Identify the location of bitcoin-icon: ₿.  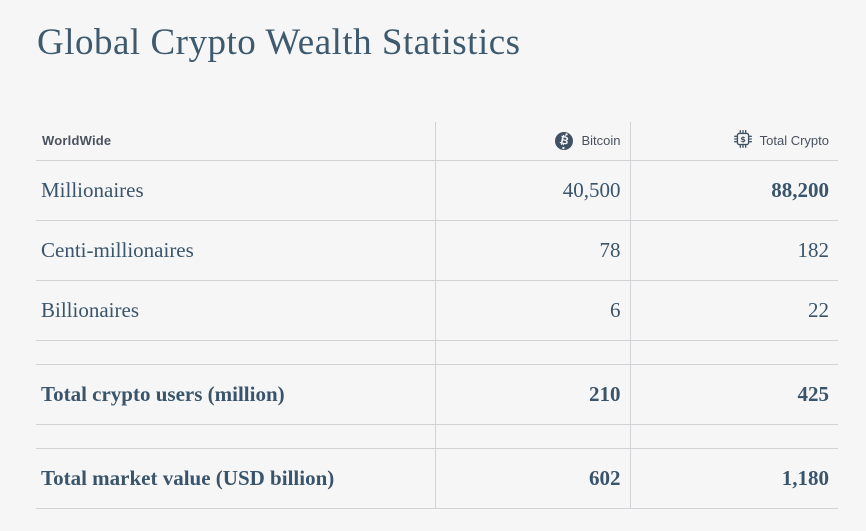
(565, 141).